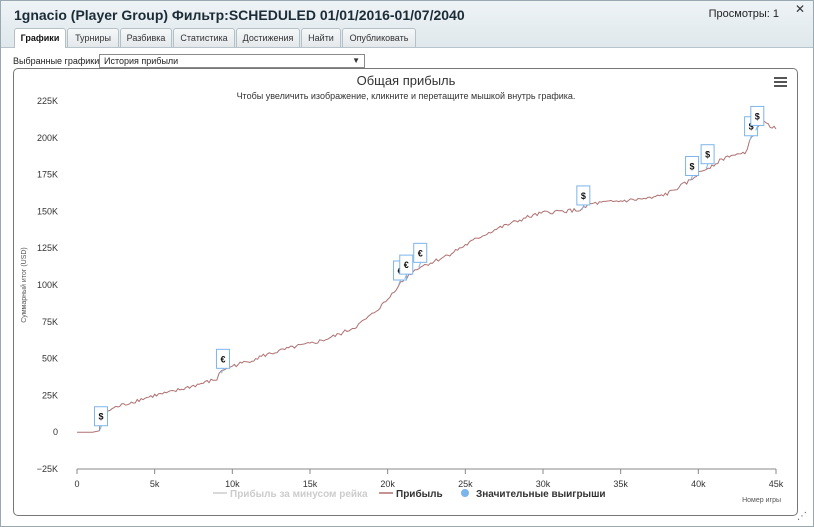 The width and height of the screenshot is (814, 527). I want to click on y-tick-label: 125K, so click(47, 248).